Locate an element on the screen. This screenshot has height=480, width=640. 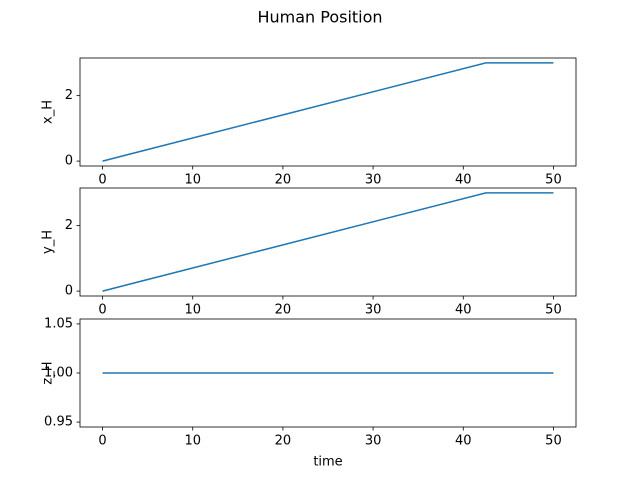
y-axis-label: x_H is located at coordinates (48, 112).